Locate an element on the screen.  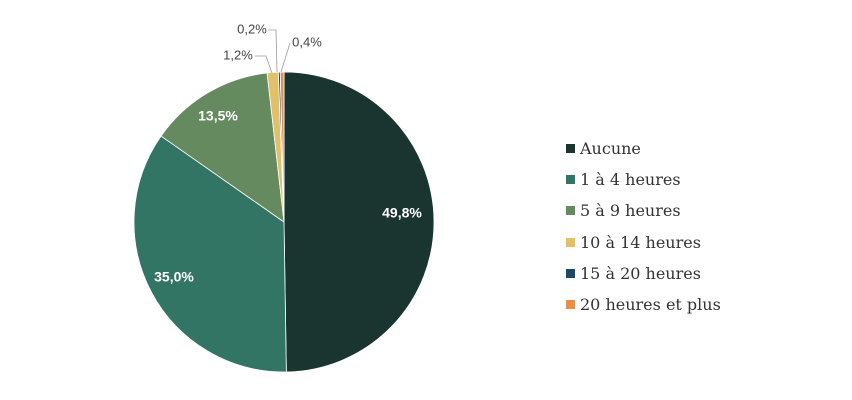
legend-item-5: 15 à 20 heures is located at coordinates (643, 273).